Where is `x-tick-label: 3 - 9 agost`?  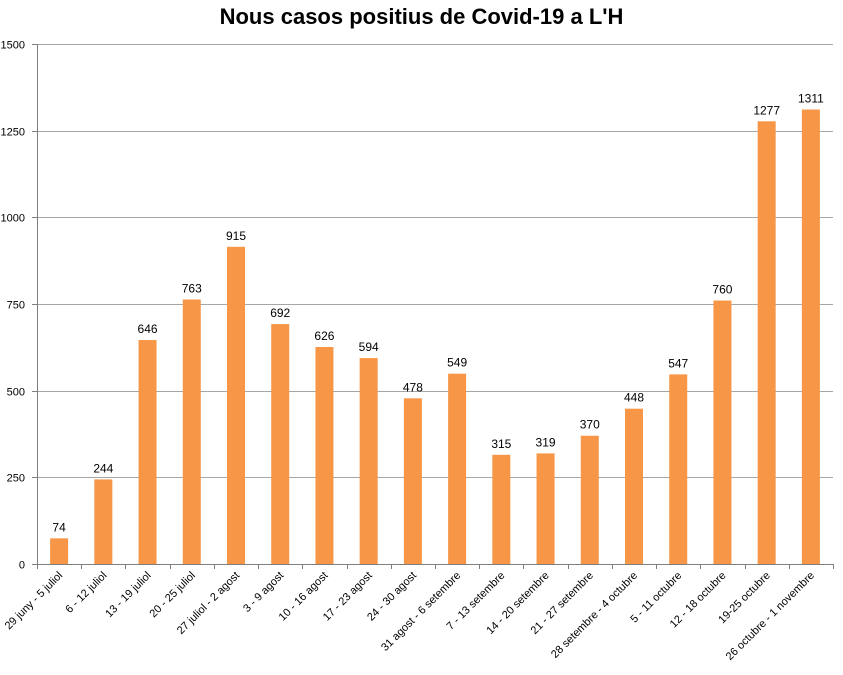 x-tick-label: 3 - 9 agost is located at coordinates (263, 592).